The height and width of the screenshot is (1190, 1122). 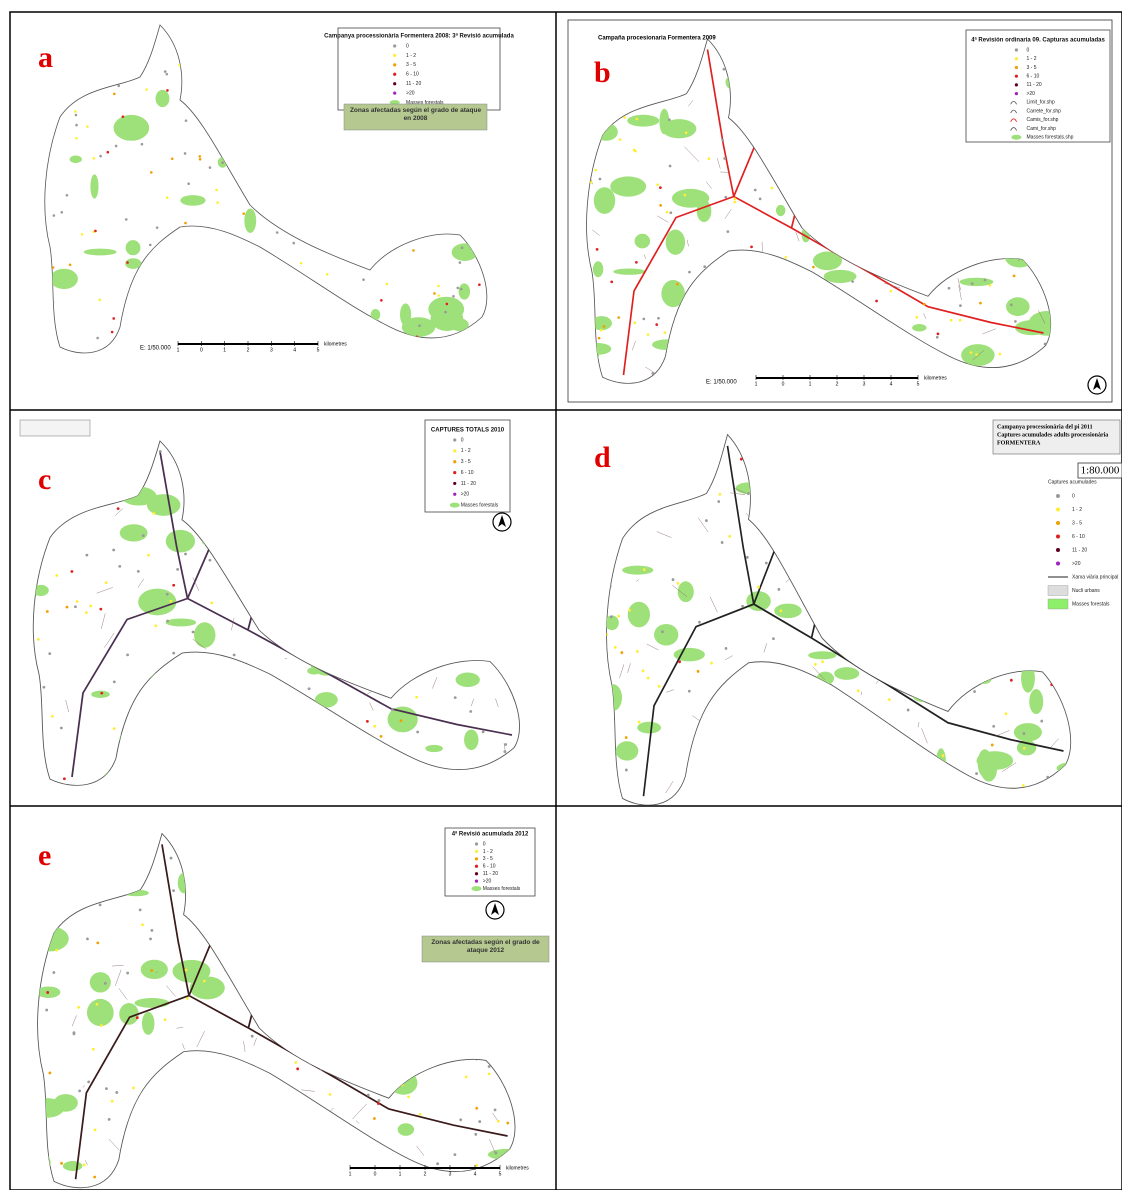 What do you see at coordinates (466, 462) in the screenshot?
I see `legend-label: 3 - 5` at bounding box center [466, 462].